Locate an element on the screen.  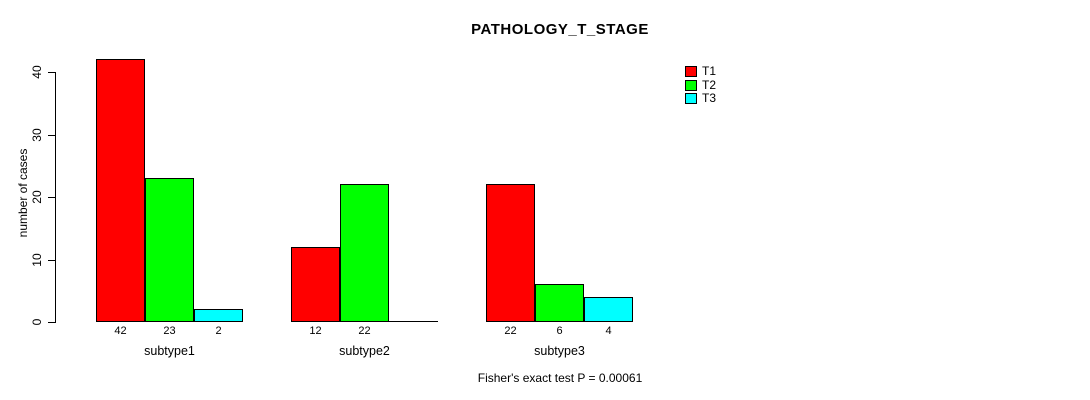
legend-item: T1 is located at coordinates (700, 72).